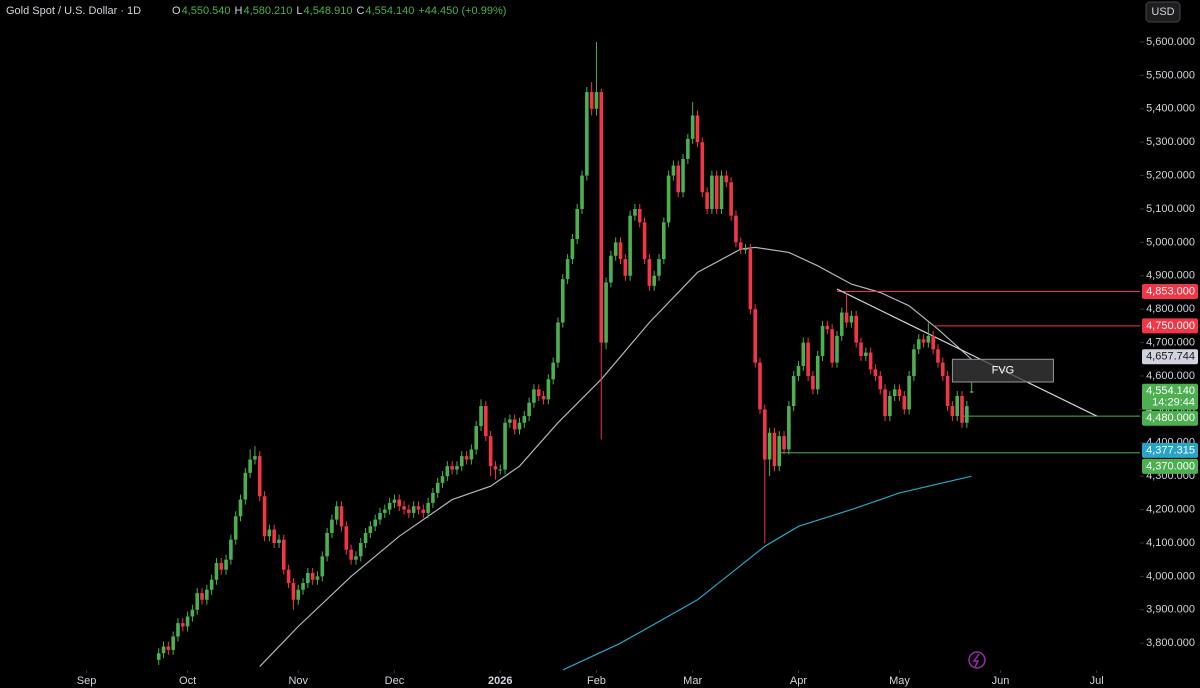  What do you see at coordinates (1170, 291) in the screenshot?
I see `price-label: 4,853.000` at bounding box center [1170, 291].